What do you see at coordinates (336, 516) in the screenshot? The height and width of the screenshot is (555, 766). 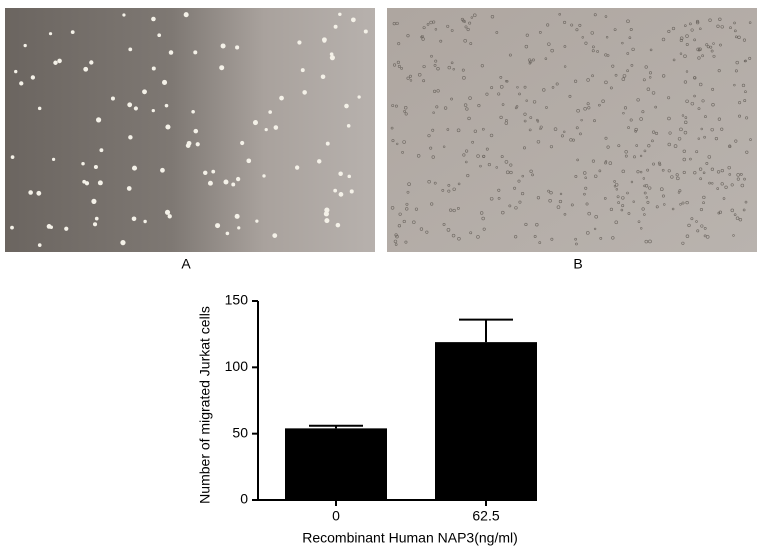 I see `x-tick-label: 0` at bounding box center [336, 516].